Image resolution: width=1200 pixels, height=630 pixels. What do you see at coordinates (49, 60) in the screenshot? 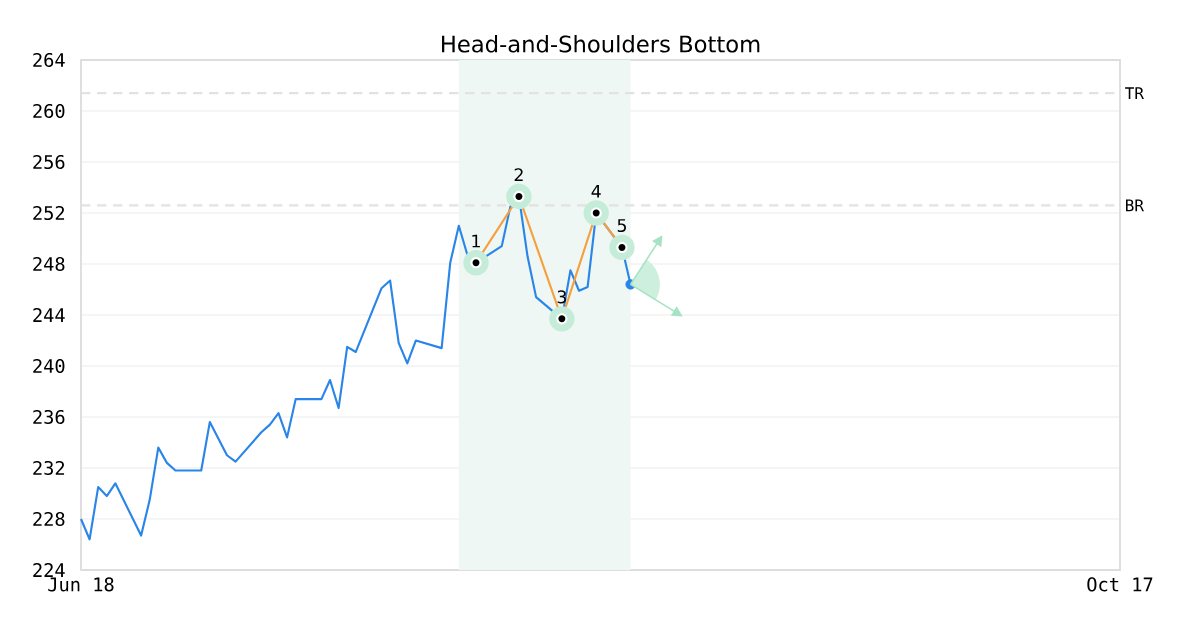
I see `y-tick-label: 264` at bounding box center [49, 60].